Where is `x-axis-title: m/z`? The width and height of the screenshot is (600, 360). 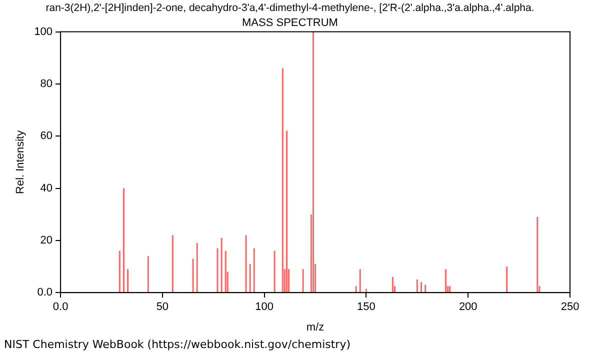 x-axis-title: m/z is located at coordinates (315, 327).